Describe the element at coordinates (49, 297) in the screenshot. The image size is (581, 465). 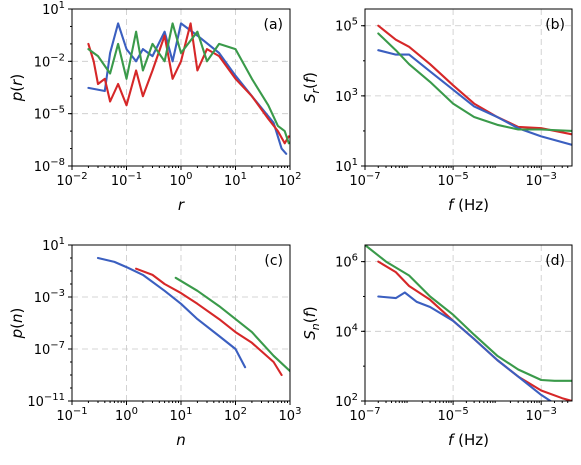
I see `y-tick-label: 10⁻³` at that location.